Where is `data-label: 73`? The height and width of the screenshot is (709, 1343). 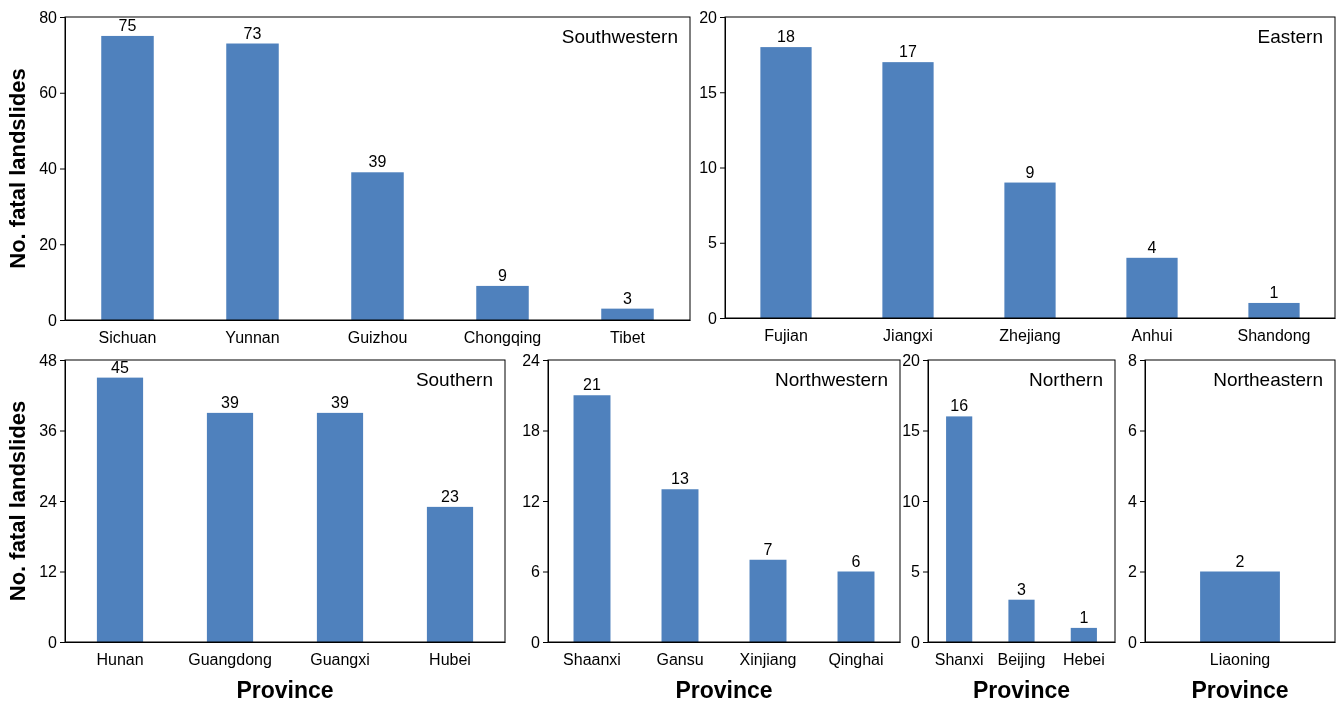 data-label: 73 is located at coordinates (252, 33).